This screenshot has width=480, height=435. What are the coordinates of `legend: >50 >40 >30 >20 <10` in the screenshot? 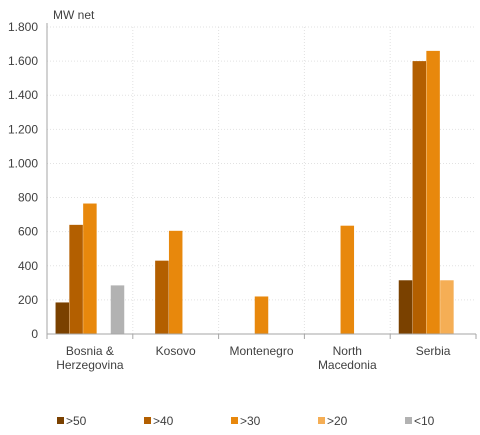 It's located at (246, 421).